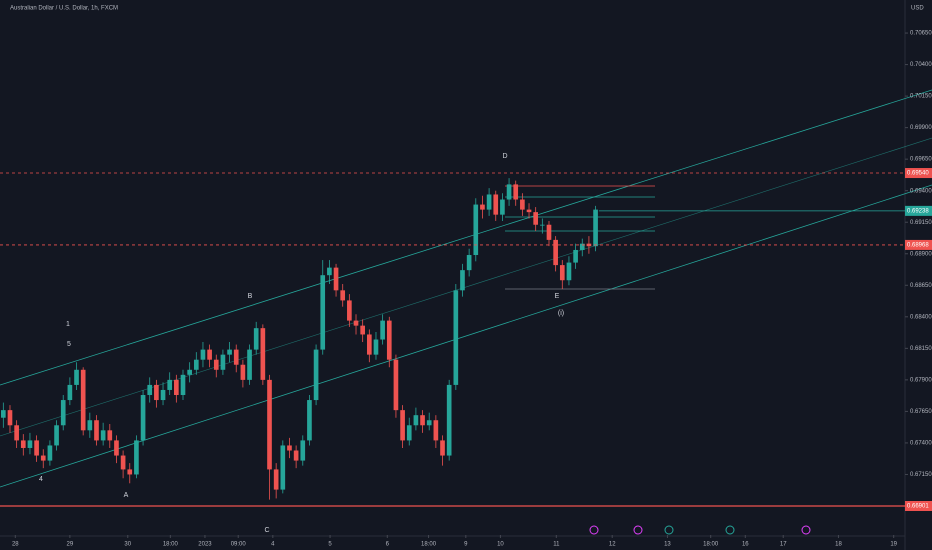  I want to click on price-label: 0.69238, so click(918, 211).